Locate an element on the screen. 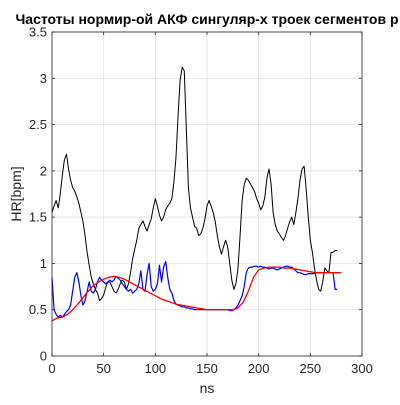 This screenshot has height=405, width=400. x-tick-label: 250 is located at coordinates (310, 368).